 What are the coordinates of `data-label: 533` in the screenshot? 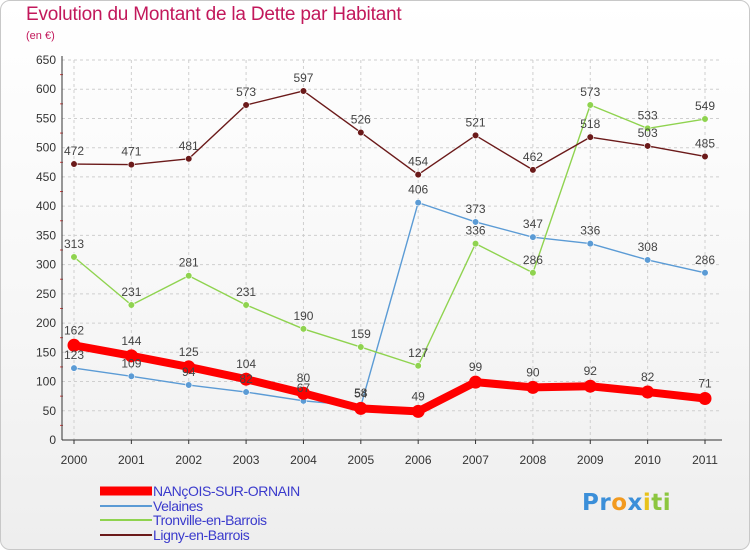 It's located at (648, 115).